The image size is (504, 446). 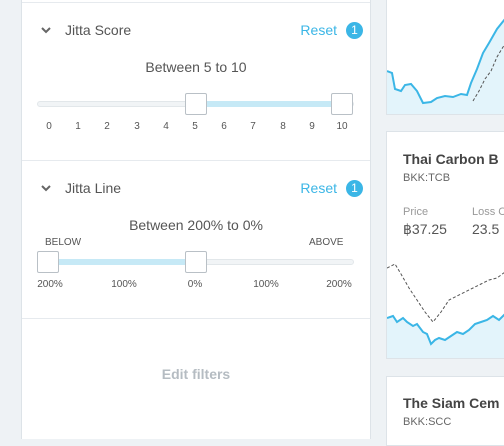 I want to click on below-label: BELOW, so click(x=63, y=242).